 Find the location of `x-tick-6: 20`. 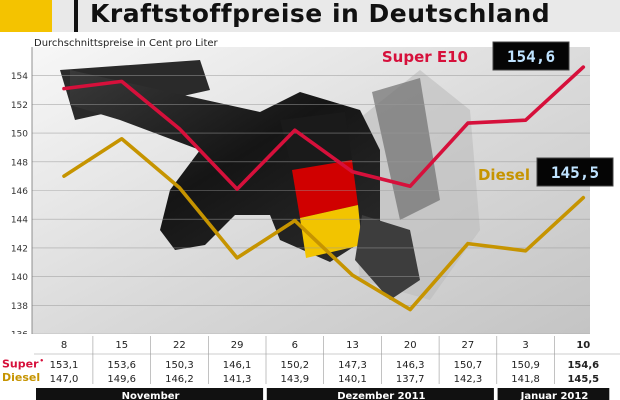

x-tick-6: 20 is located at coordinates (410, 345).